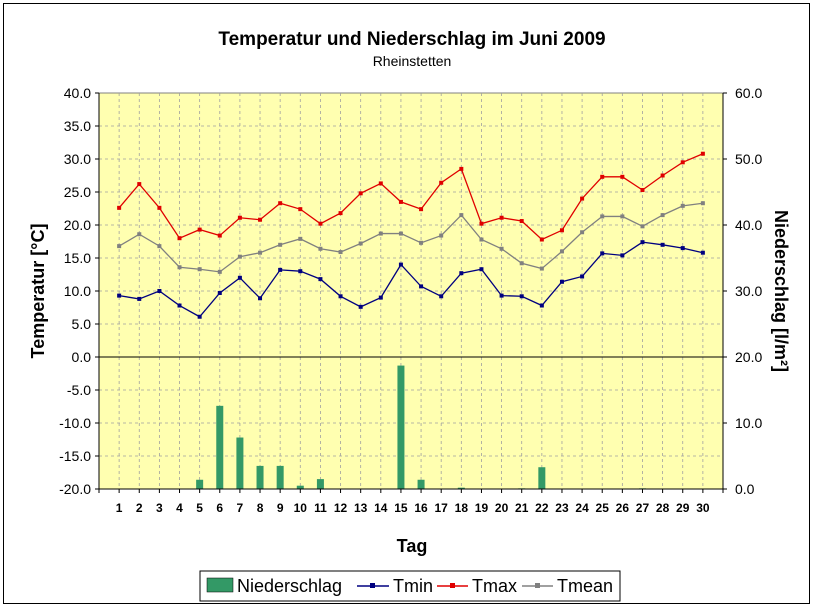 This screenshot has height=609, width=815. Describe the element at coordinates (77, 159) in the screenshot. I see `y-tick-label: 30.0` at that location.